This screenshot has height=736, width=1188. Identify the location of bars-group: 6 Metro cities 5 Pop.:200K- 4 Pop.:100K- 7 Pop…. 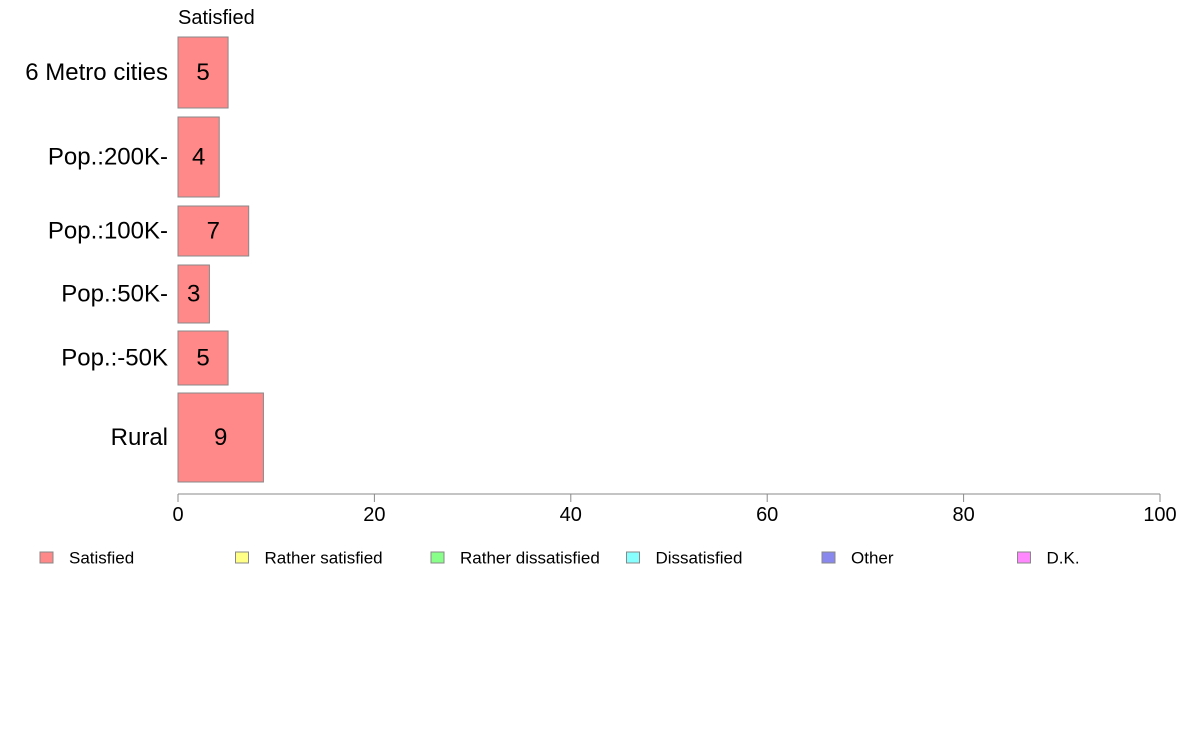
(144, 259).